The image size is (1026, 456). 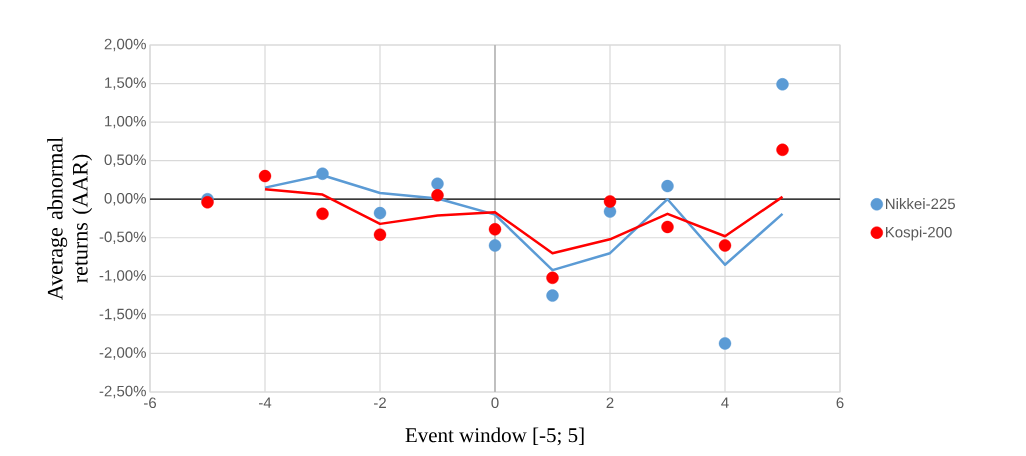 What do you see at coordinates (919, 233) in the screenshot?
I see `legend-label: Kospi-200` at bounding box center [919, 233].